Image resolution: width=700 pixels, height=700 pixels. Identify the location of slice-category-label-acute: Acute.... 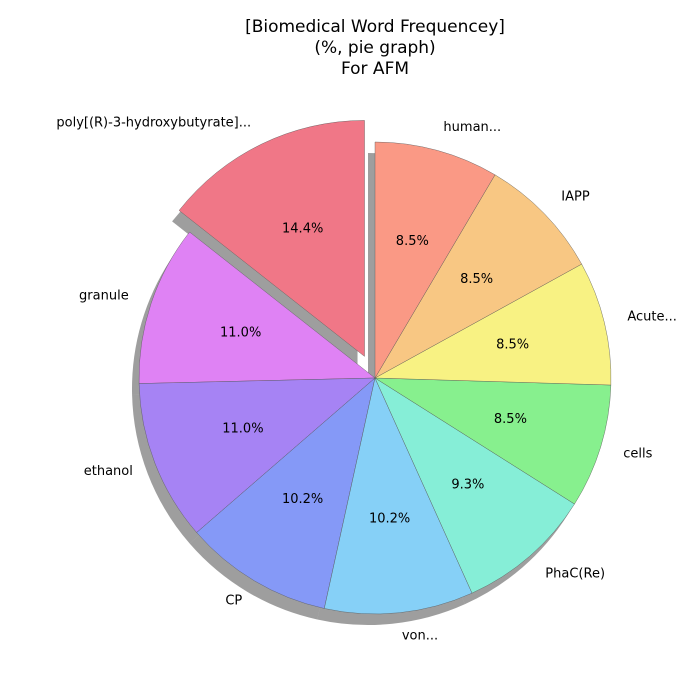
(652, 317).